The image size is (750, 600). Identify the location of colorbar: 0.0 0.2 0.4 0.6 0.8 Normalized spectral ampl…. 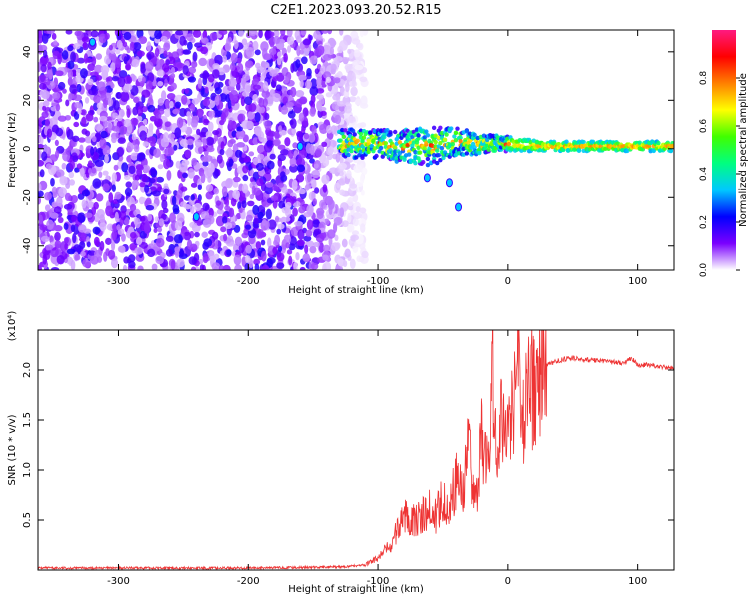
(724, 153).